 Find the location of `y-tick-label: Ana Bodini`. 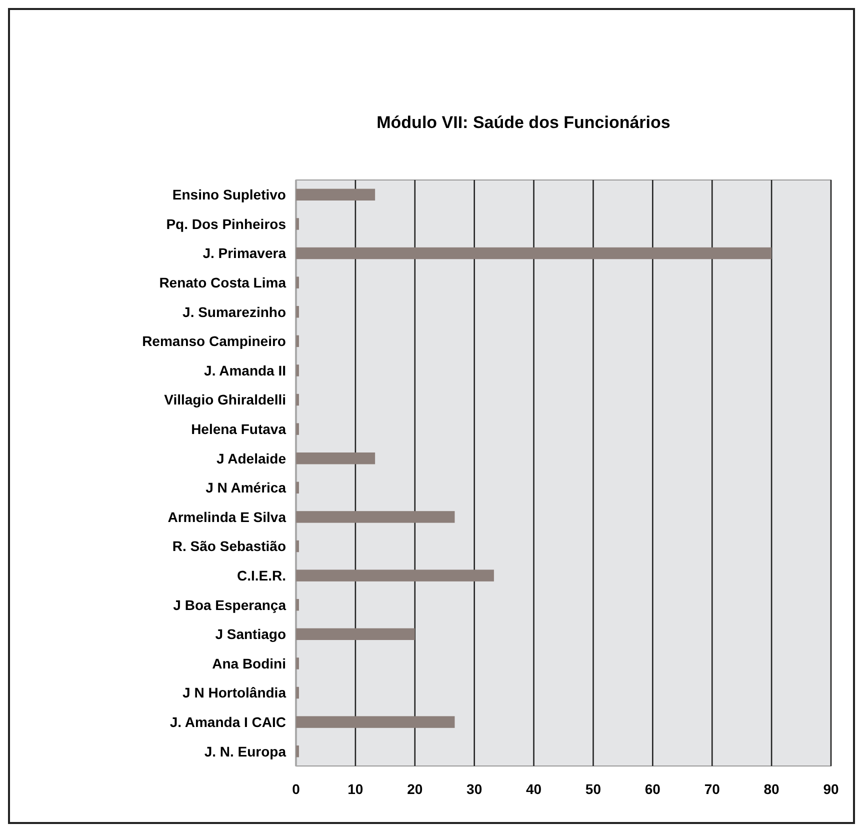

y-tick-label: Ana Bodini is located at coordinates (249, 663).